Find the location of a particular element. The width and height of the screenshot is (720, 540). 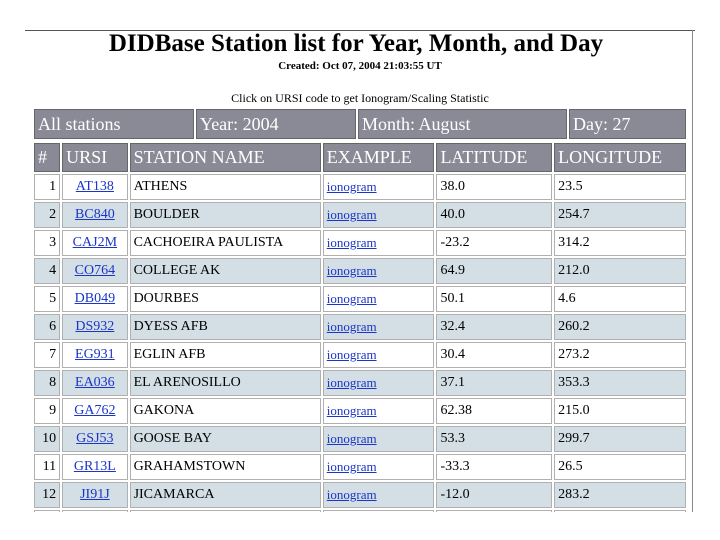

column-header: EXAMPLE is located at coordinates (378, 157).